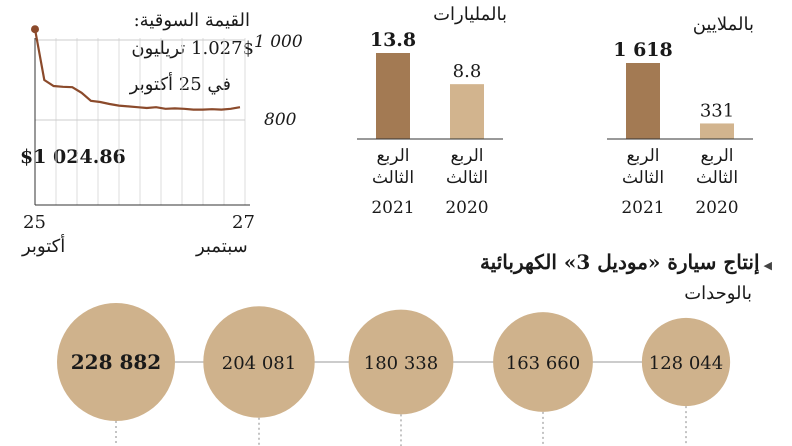  I want to click on revenue-value-label: 8.8, so click(467, 71).